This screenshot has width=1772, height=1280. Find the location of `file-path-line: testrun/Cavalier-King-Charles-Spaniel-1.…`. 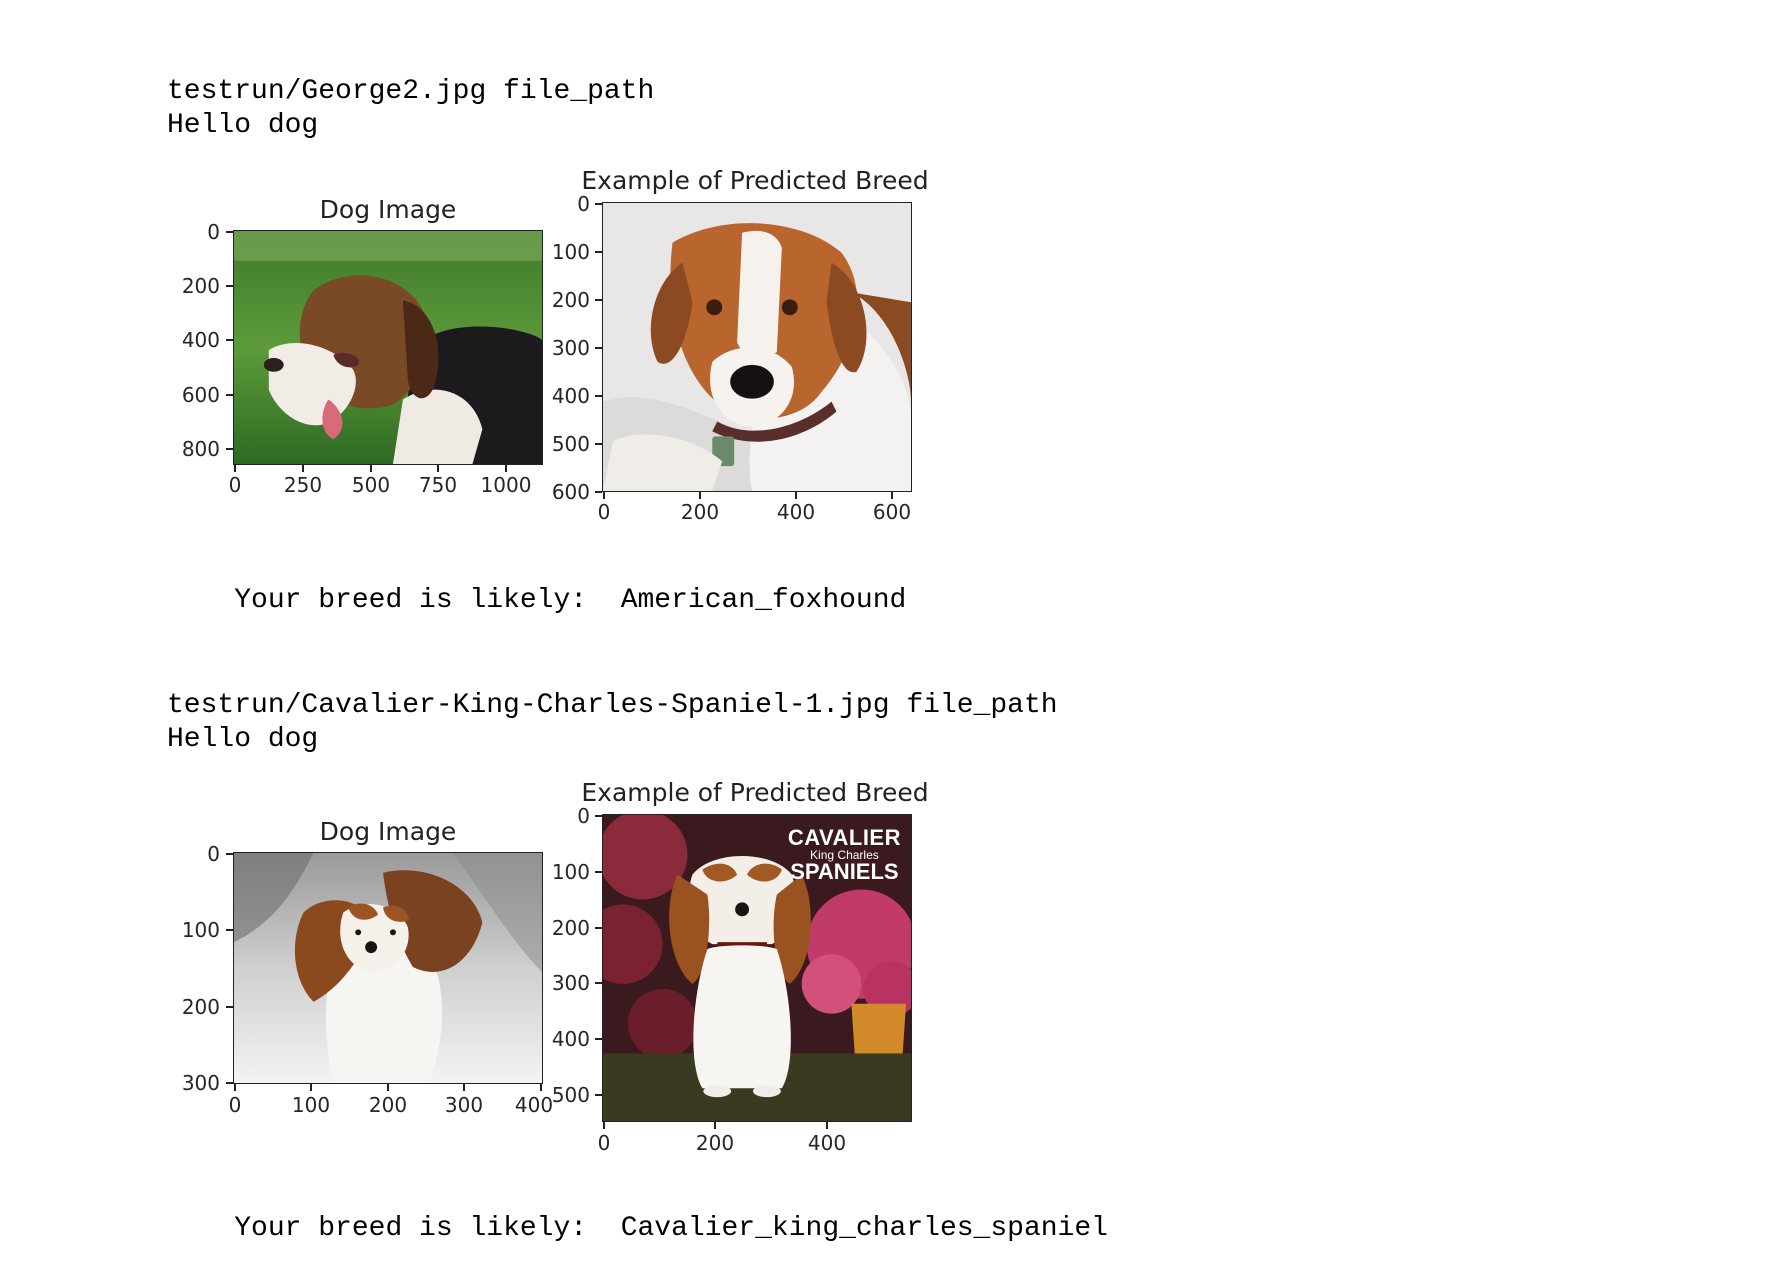

file-path-line: testrun/Cavalier-King-Charles-Spaniel-1.… is located at coordinates (612, 705).